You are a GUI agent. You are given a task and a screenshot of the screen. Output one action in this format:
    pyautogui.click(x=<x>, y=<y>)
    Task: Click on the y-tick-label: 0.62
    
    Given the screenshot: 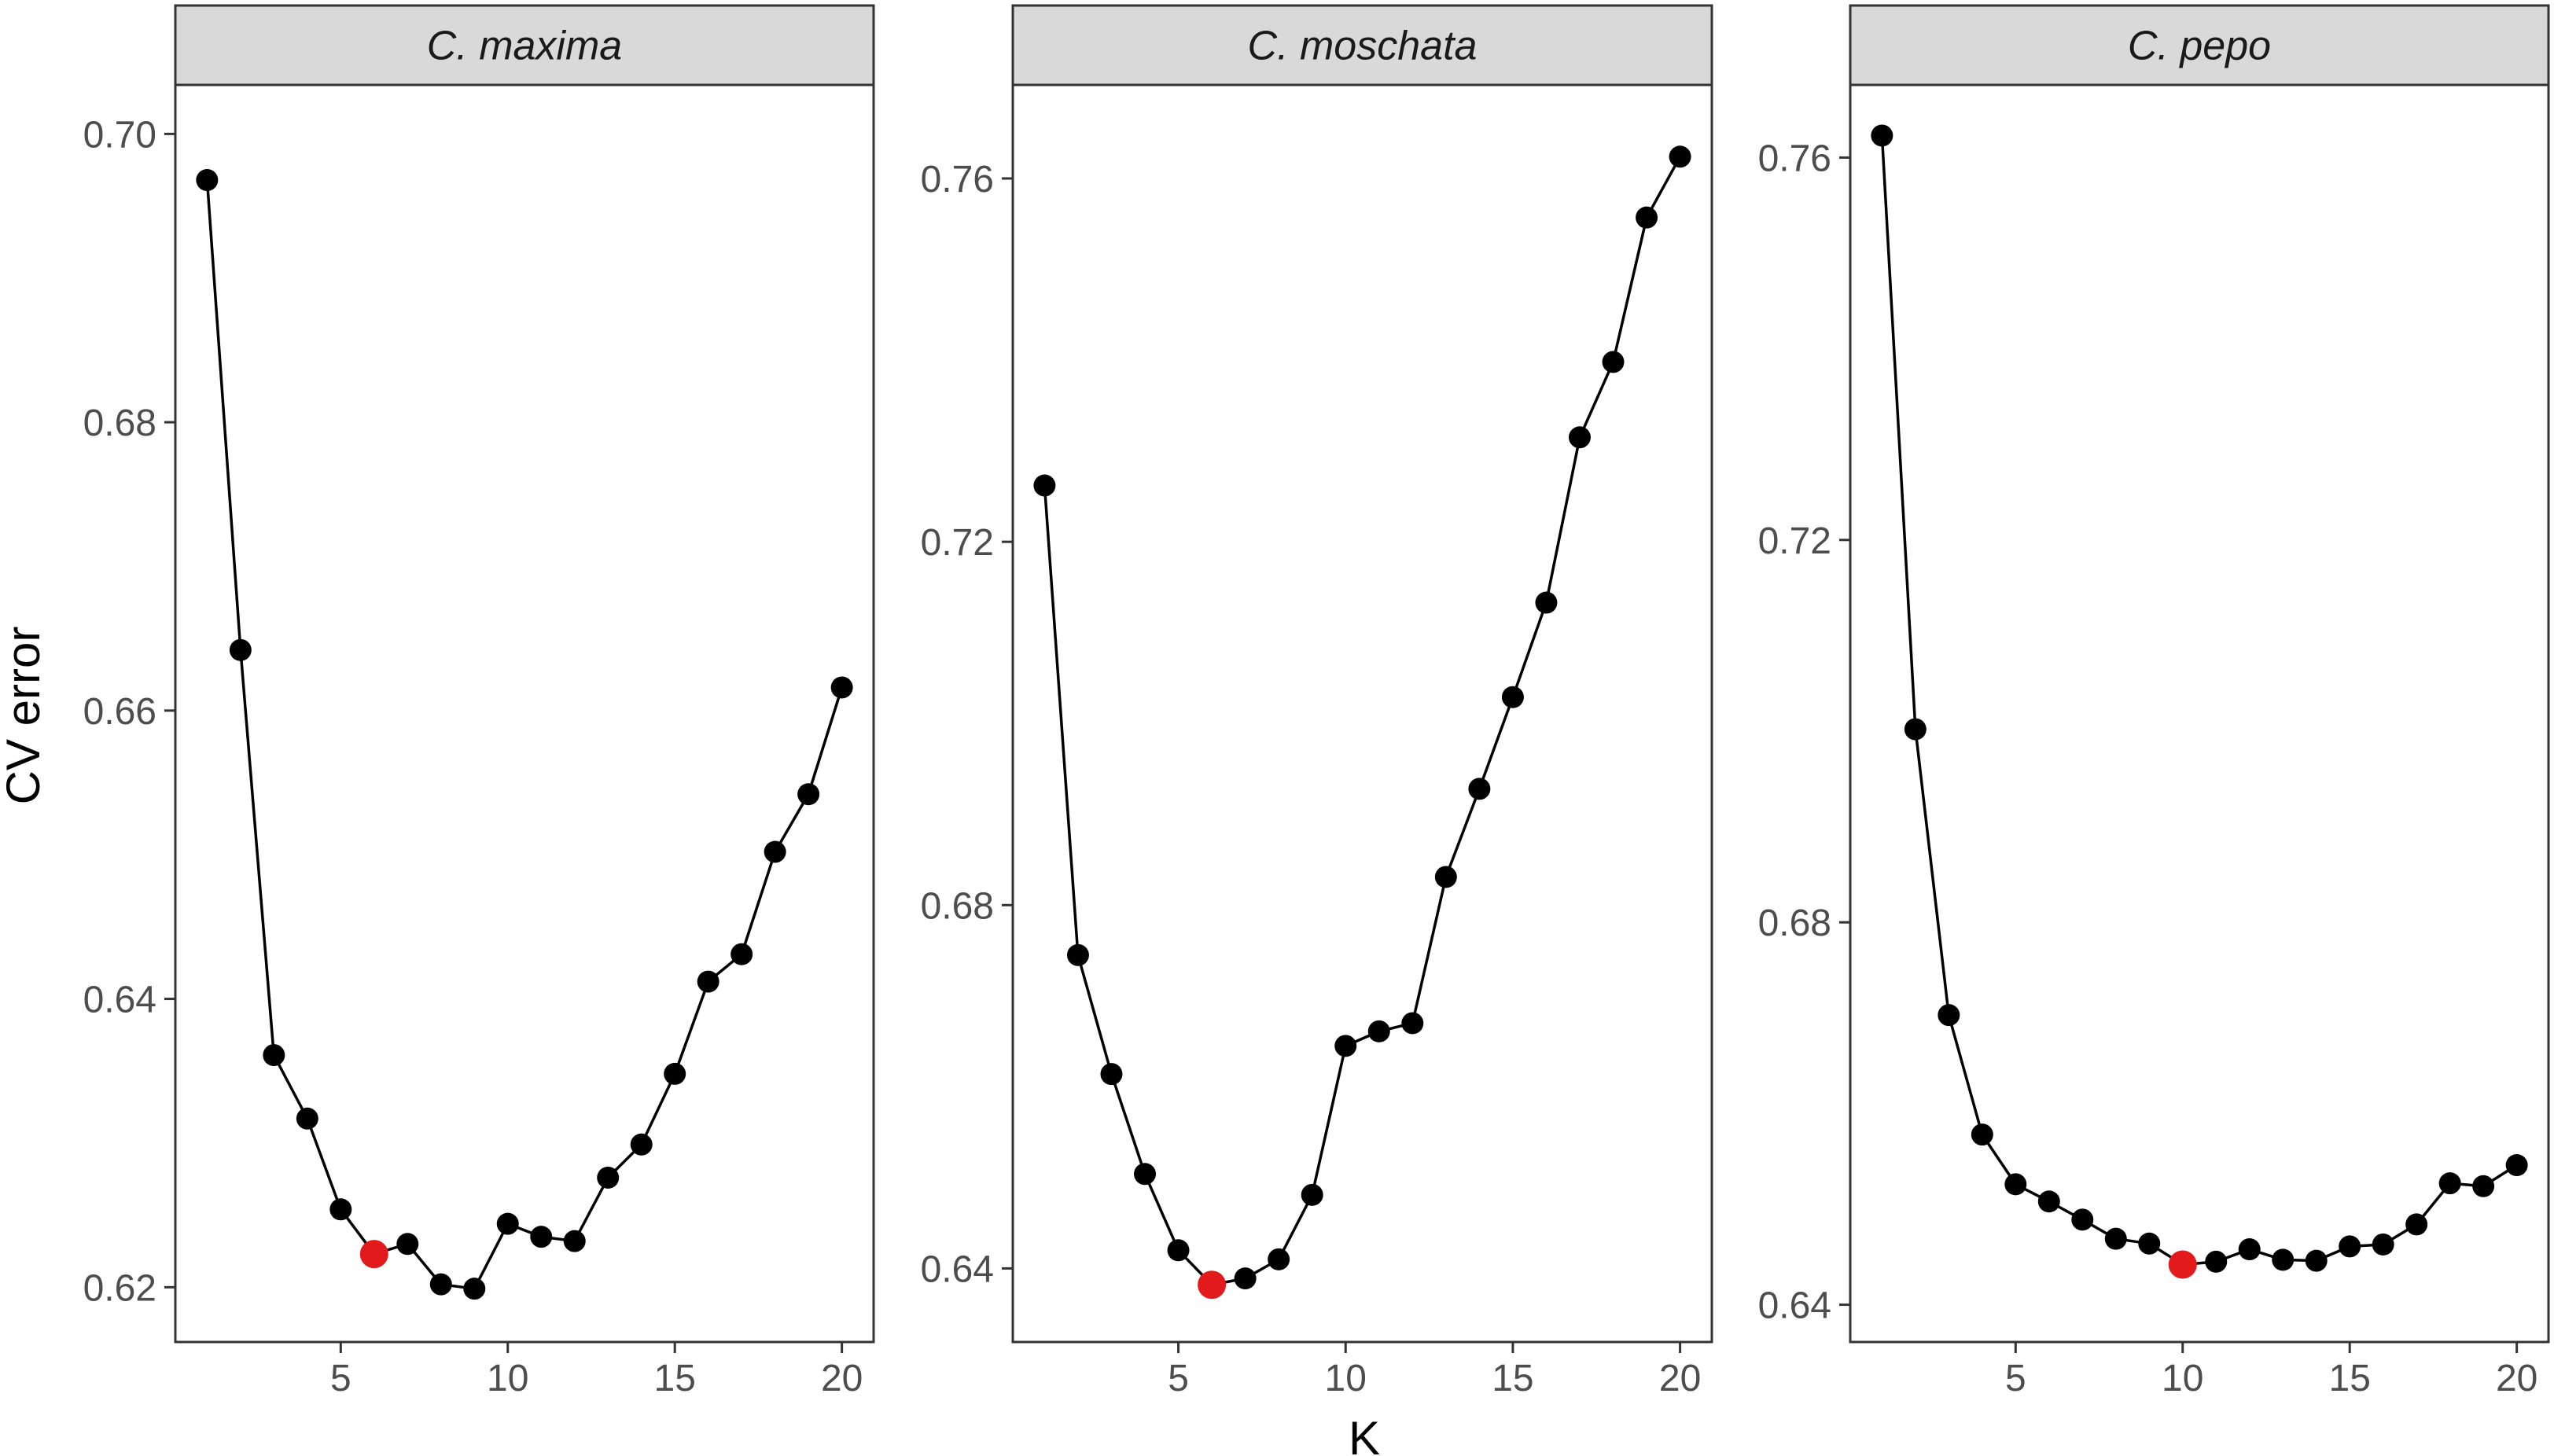 What is the action you would take?
    pyautogui.click(x=120, y=1288)
    